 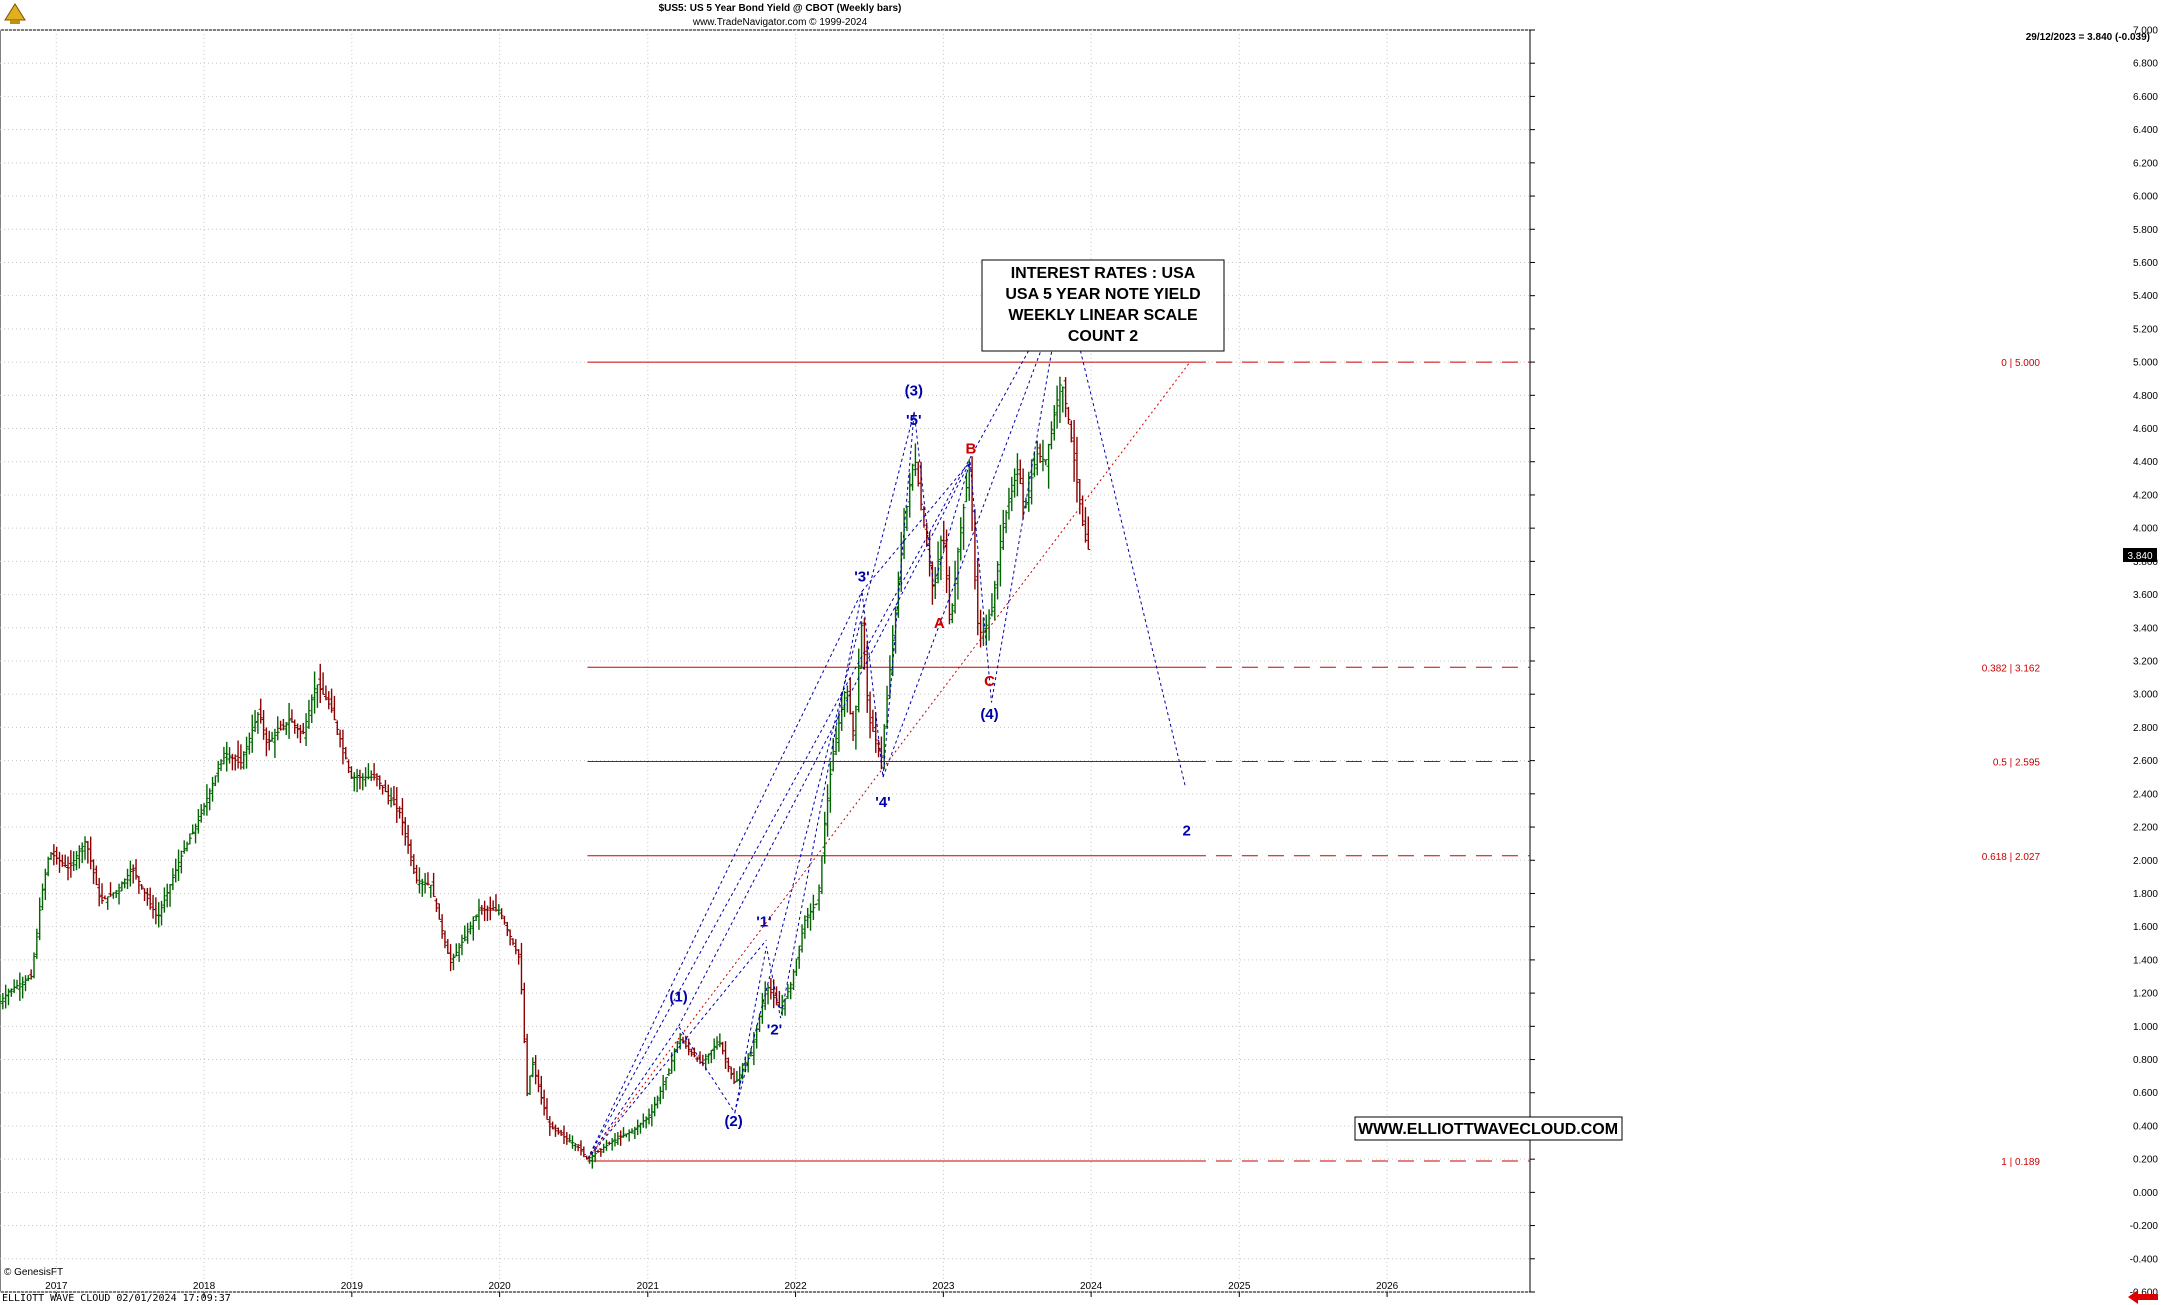 What do you see at coordinates (2145, 628) in the screenshot?
I see `y-tick-label: 3.400` at bounding box center [2145, 628].